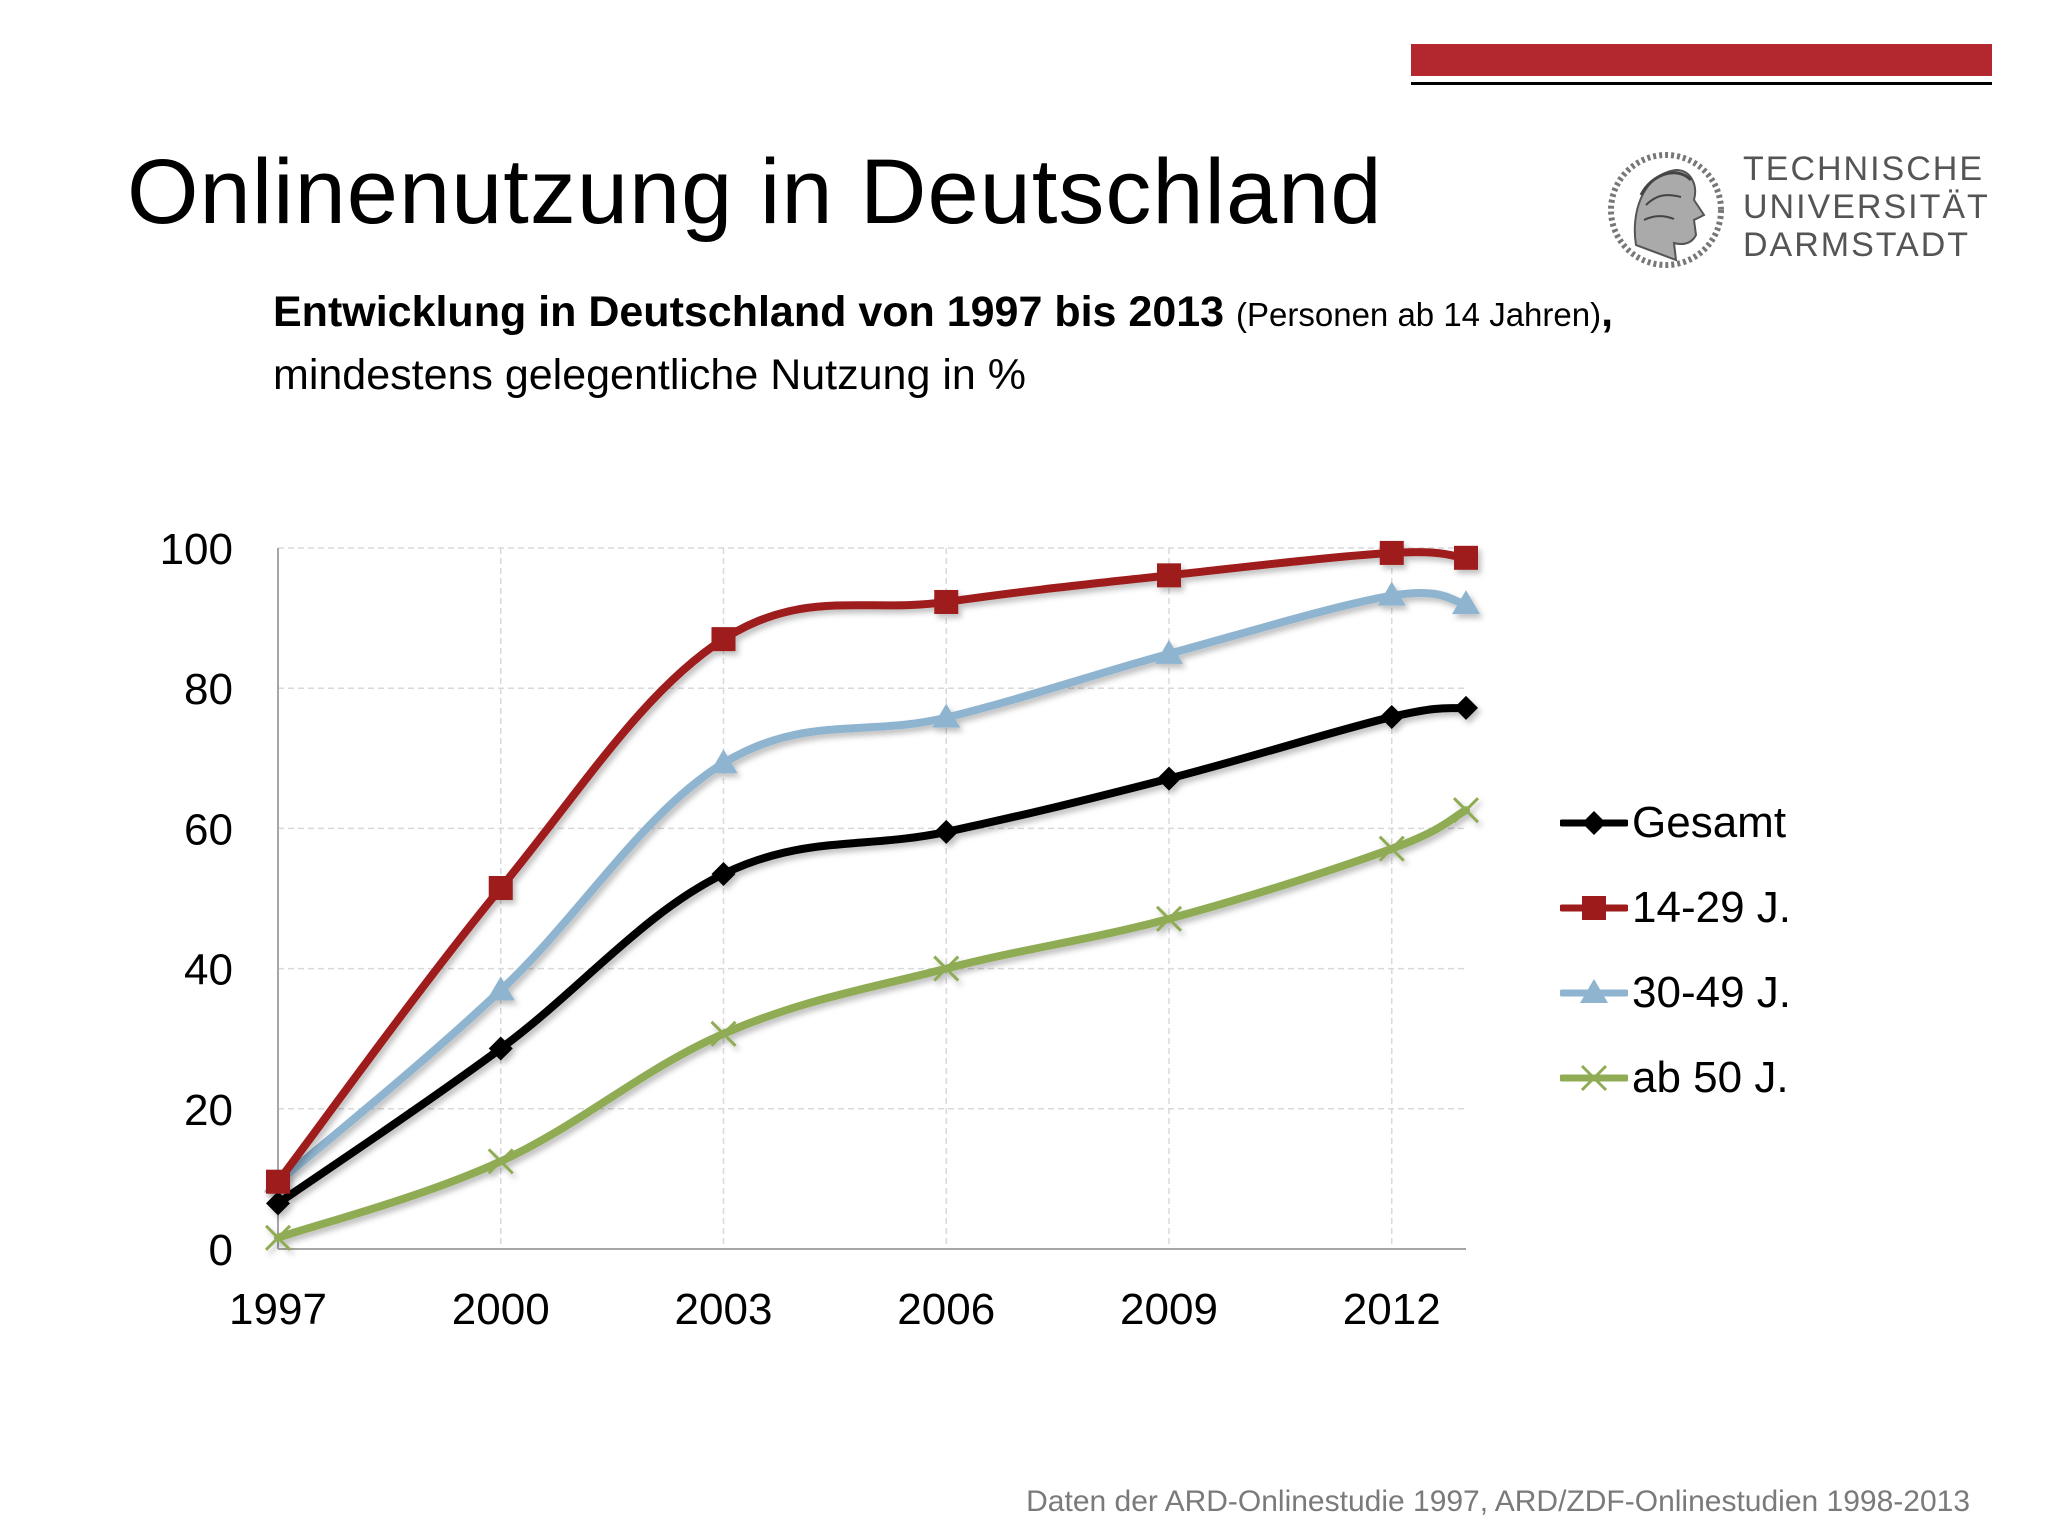 The image size is (2048, 1536). What do you see at coordinates (278, 1309) in the screenshot?
I see `x-tick-label: 1997` at bounding box center [278, 1309].